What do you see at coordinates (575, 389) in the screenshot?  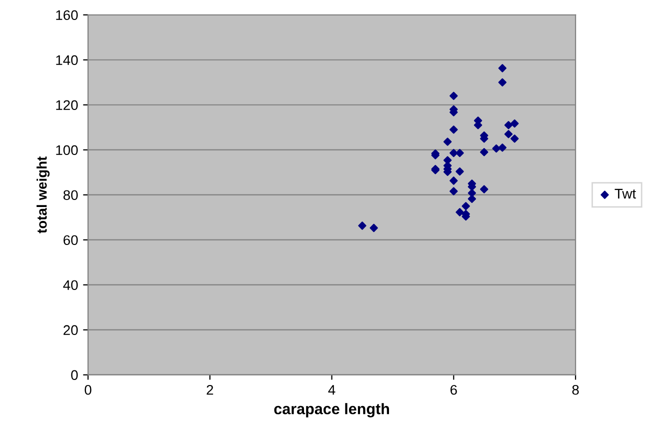 I see `x-tick-label: 8` at bounding box center [575, 389].